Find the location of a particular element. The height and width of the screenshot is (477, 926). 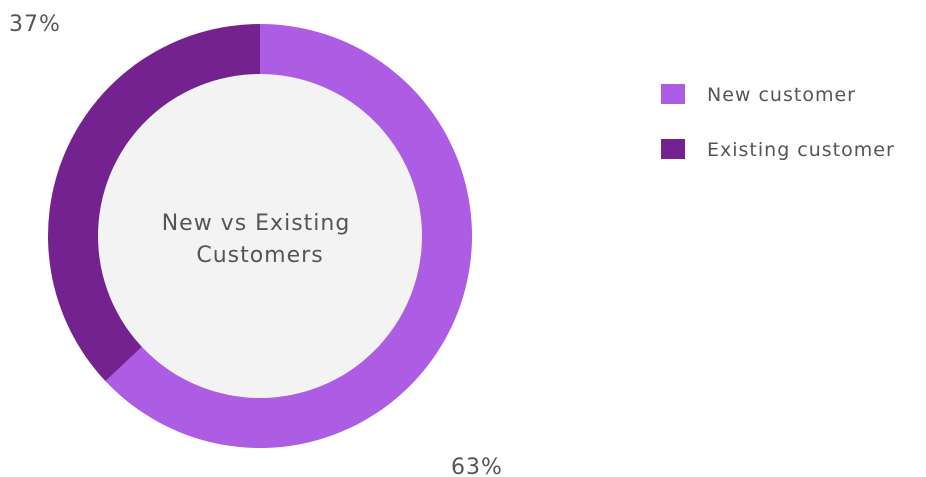

legend-item-new-customer: New customer is located at coordinates (758, 95).